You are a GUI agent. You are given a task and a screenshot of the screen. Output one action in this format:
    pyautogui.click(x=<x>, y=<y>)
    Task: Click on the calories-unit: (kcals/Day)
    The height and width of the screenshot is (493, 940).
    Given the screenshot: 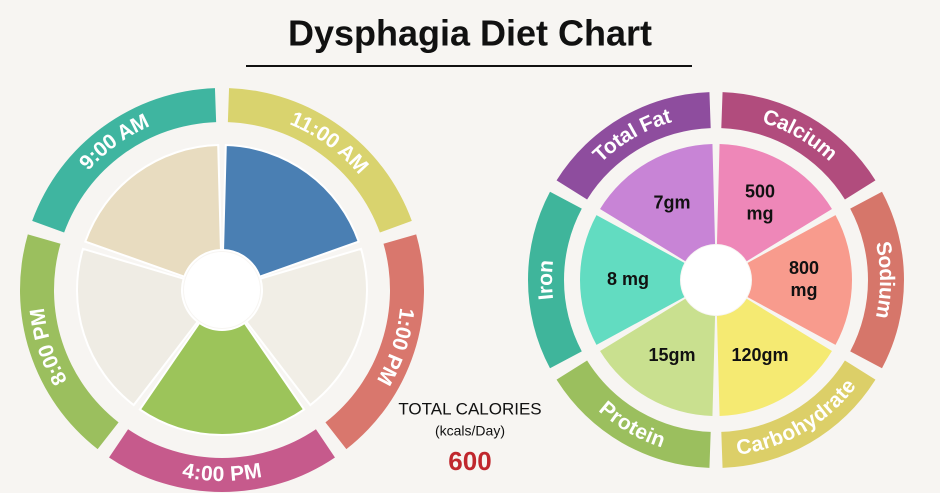 What is the action you would take?
    pyautogui.click(x=470, y=431)
    